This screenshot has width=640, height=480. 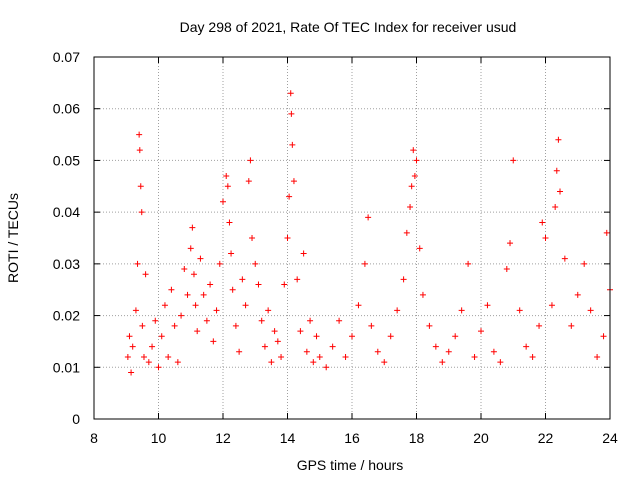 I want to click on y-tick-label: 0.03, so click(x=66, y=264).